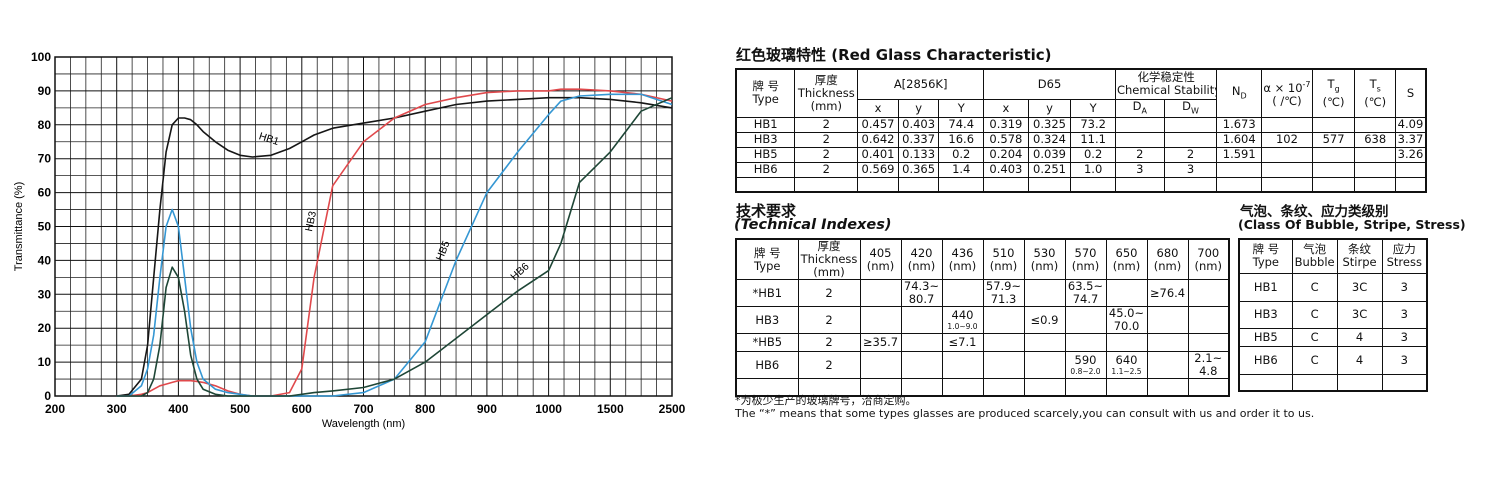 This screenshot has width=1500, height=480. Describe the element at coordinates (1049, 139) in the screenshot. I see `table-cell: 0.324` at that location.